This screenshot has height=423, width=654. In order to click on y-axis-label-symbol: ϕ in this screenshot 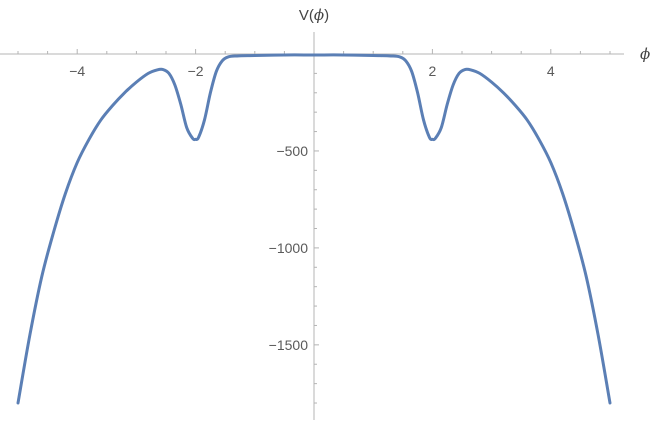, I will do `click(319, 15)`.